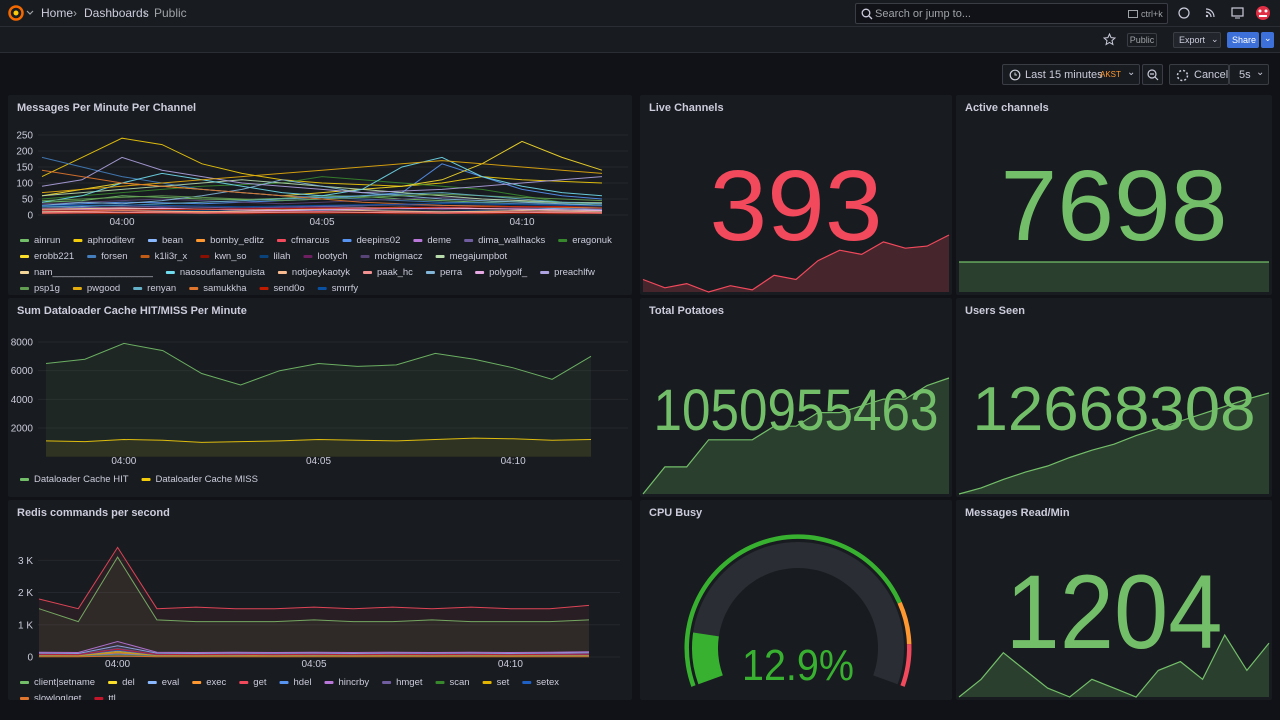  What do you see at coordinates (24, 168) in the screenshot?
I see `y-tick-label: 150` at bounding box center [24, 168].